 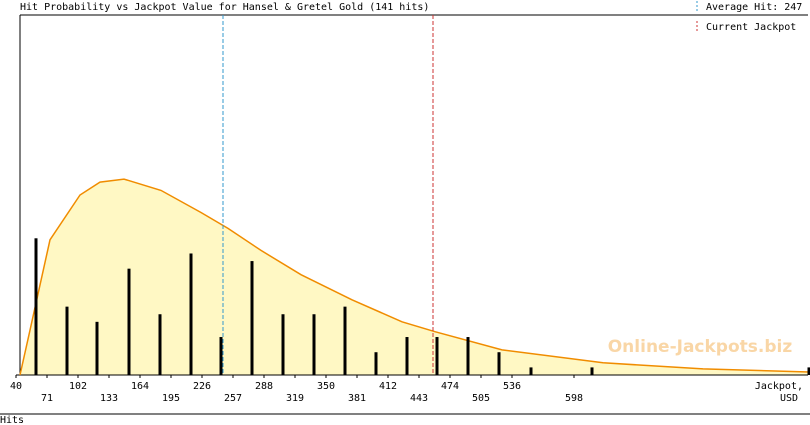 I want to click on x-tick-label: 598, so click(x=574, y=398).